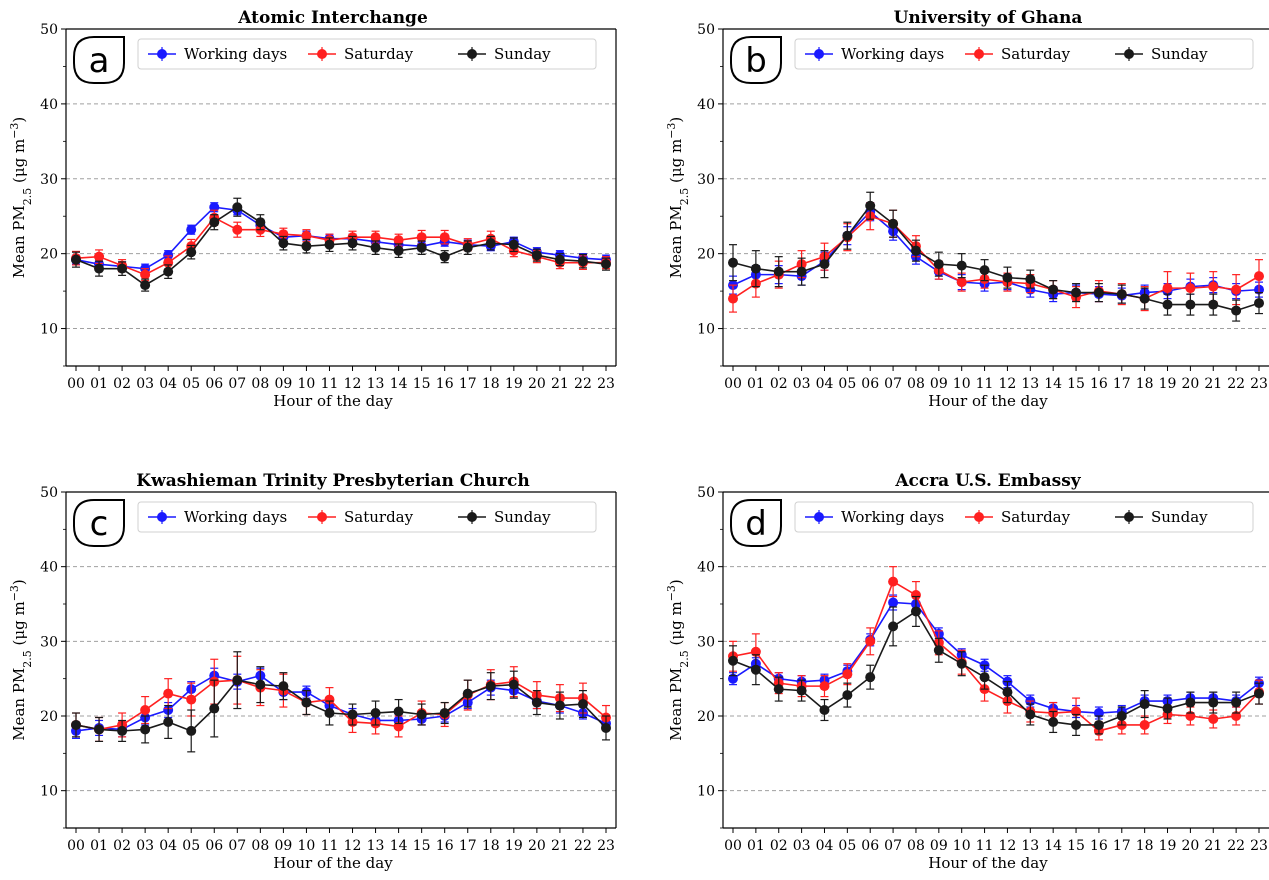 This screenshot has height=880, width=1269. I want to click on panel-letter: b, so click(756, 61).